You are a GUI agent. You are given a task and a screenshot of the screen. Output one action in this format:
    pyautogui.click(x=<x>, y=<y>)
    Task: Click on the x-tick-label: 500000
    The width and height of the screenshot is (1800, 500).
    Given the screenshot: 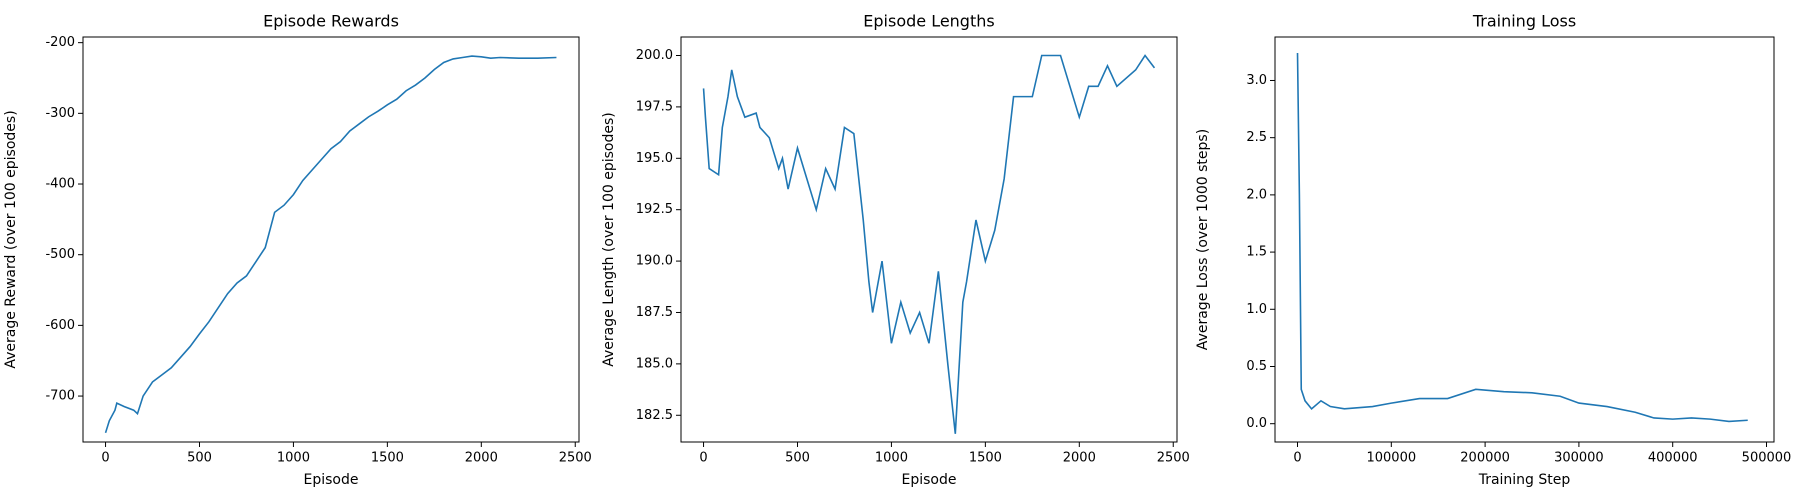 What is the action you would take?
    pyautogui.click(x=1767, y=458)
    